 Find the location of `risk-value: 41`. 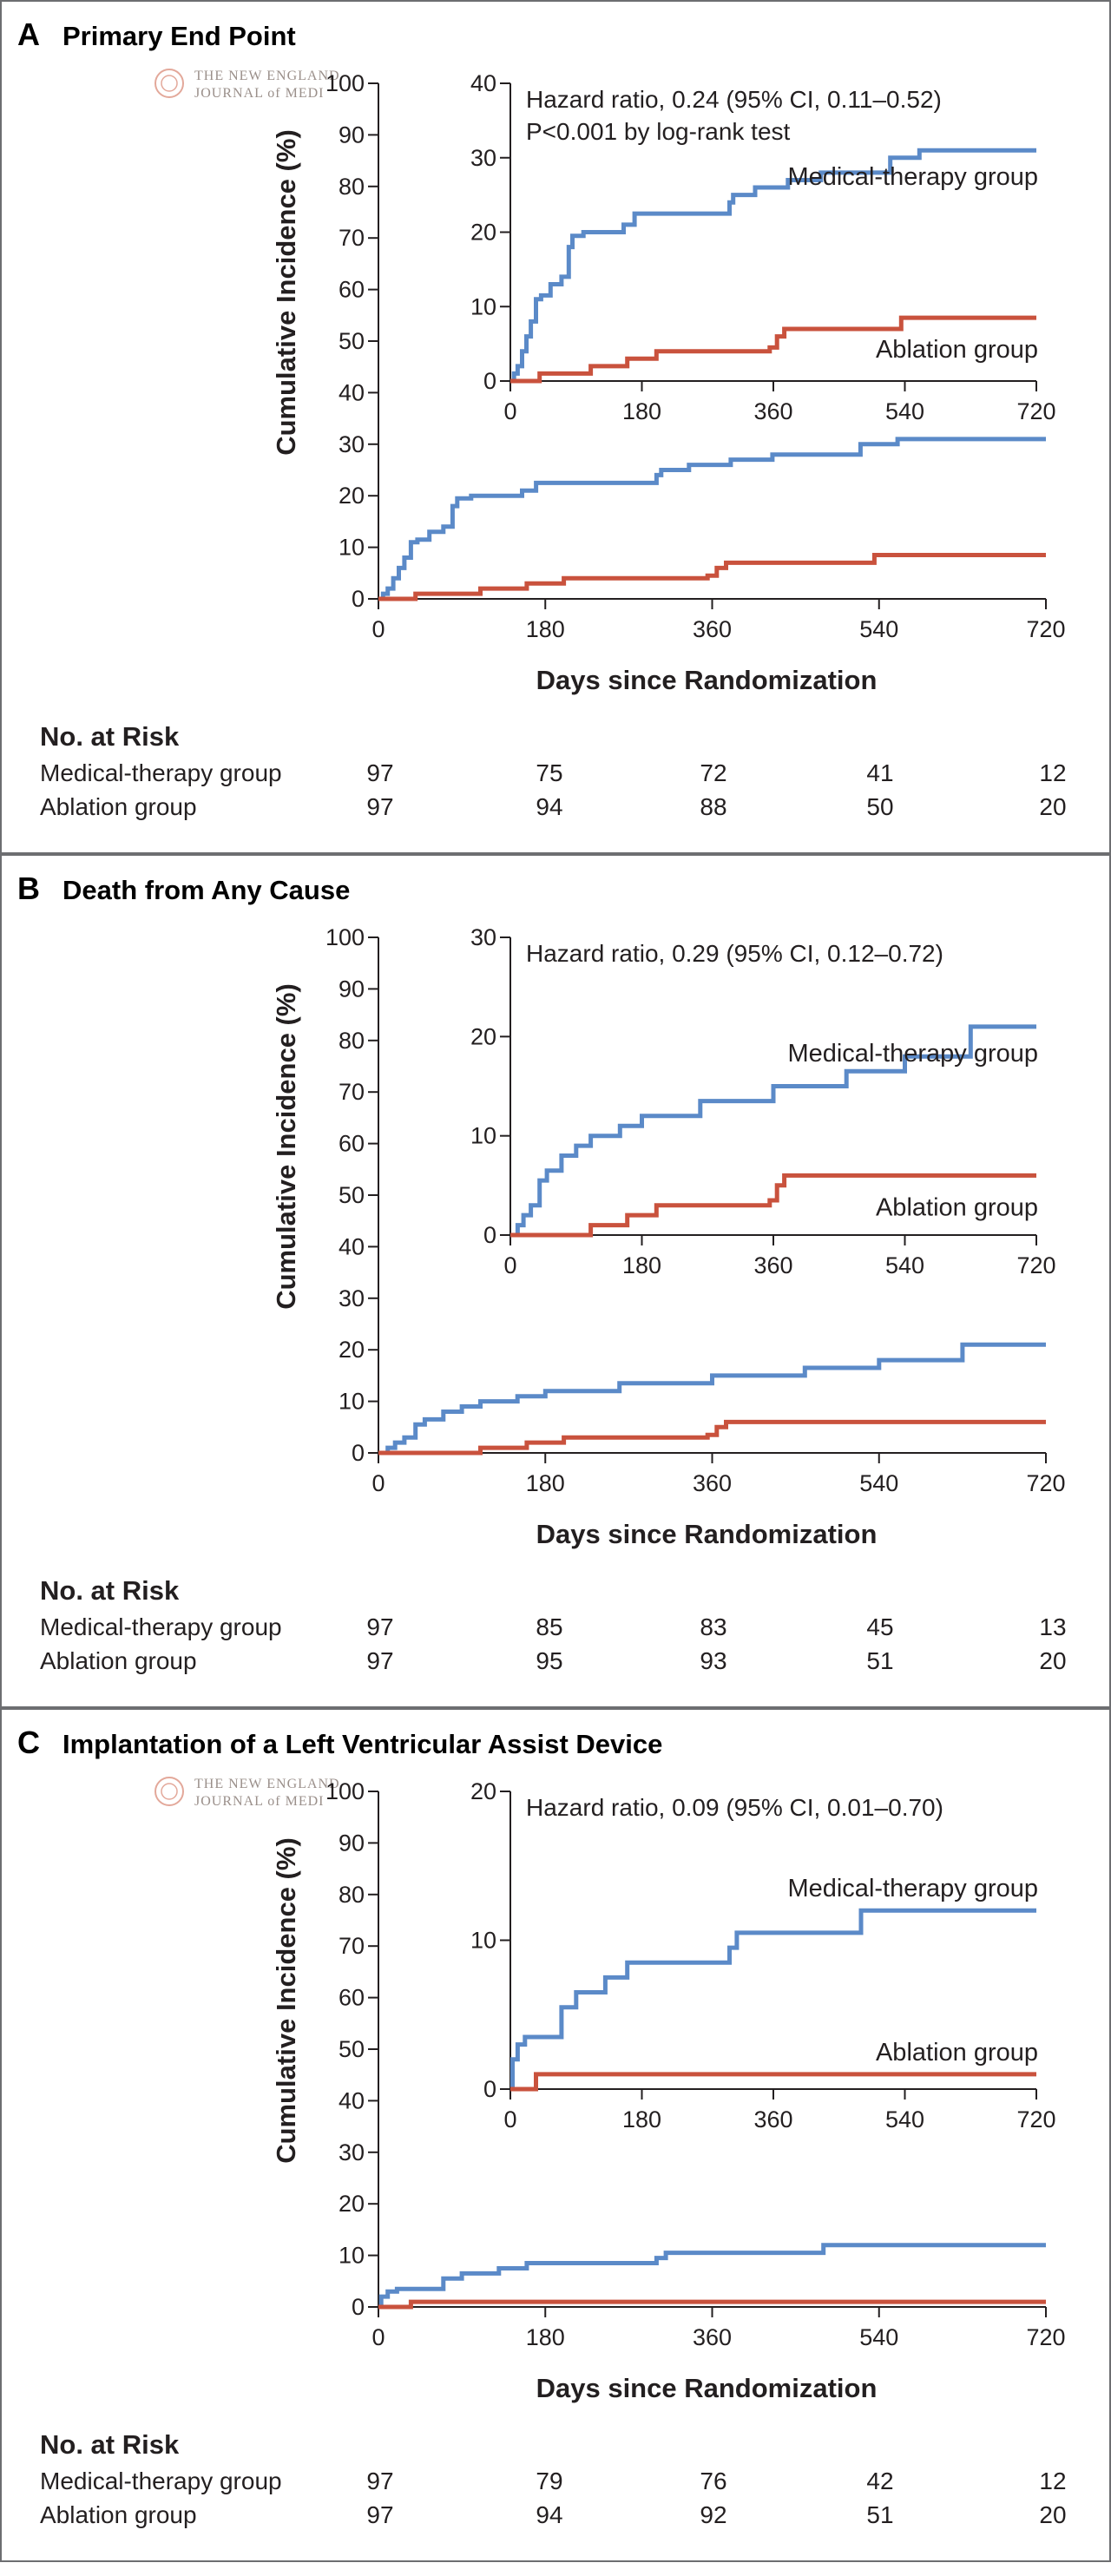

risk-value: 41 is located at coordinates (879, 773).